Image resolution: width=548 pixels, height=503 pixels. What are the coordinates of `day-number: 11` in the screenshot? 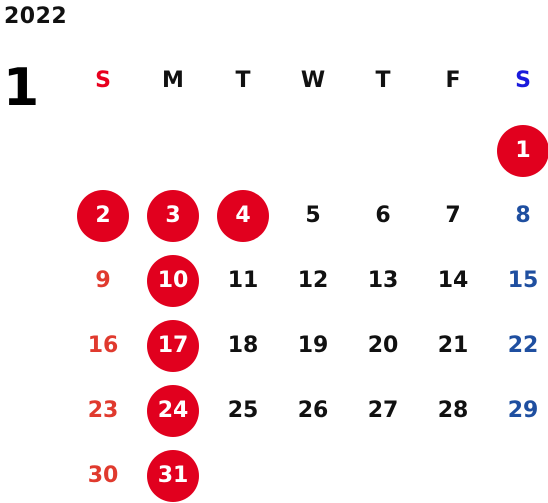 It's located at (243, 280).